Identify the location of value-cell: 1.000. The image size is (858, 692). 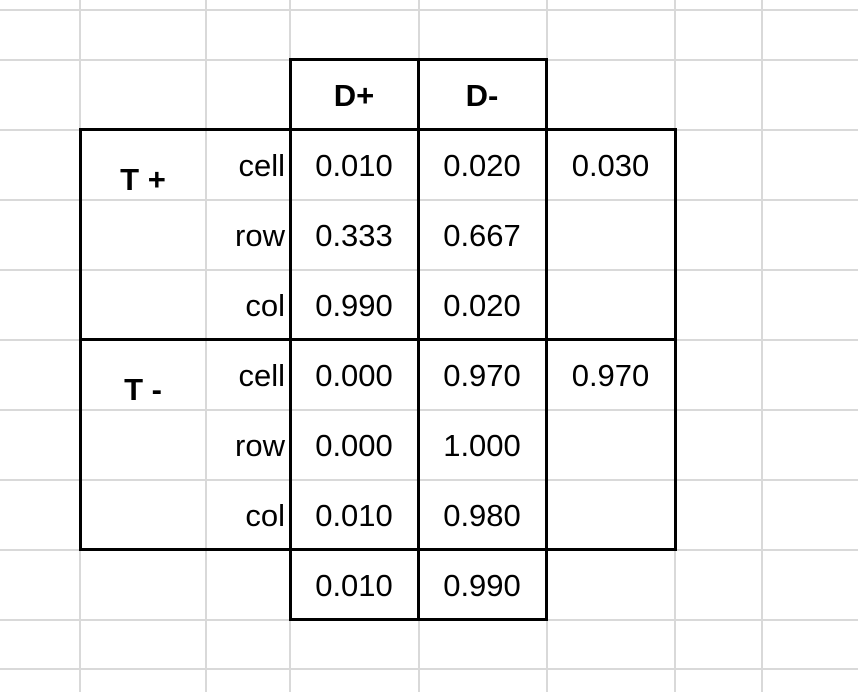
(482, 445).